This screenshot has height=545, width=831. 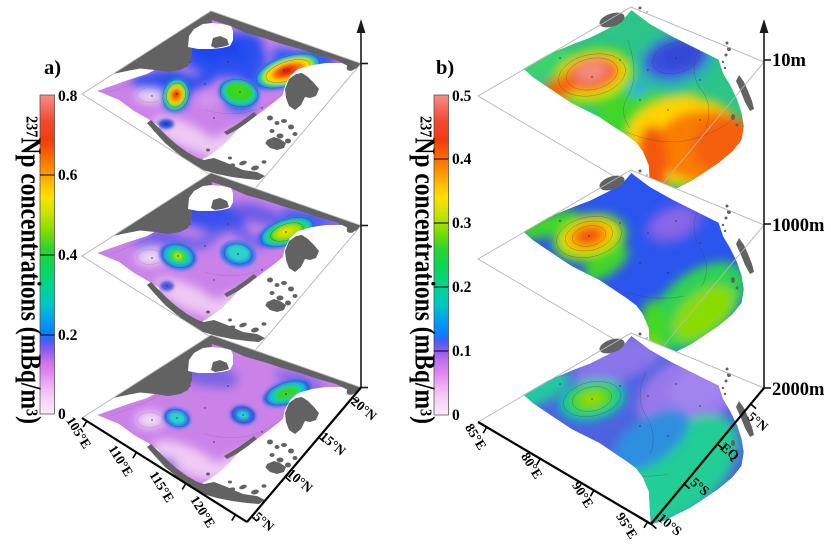 I want to click on svg-text: 10m, so click(x=789, y=61).